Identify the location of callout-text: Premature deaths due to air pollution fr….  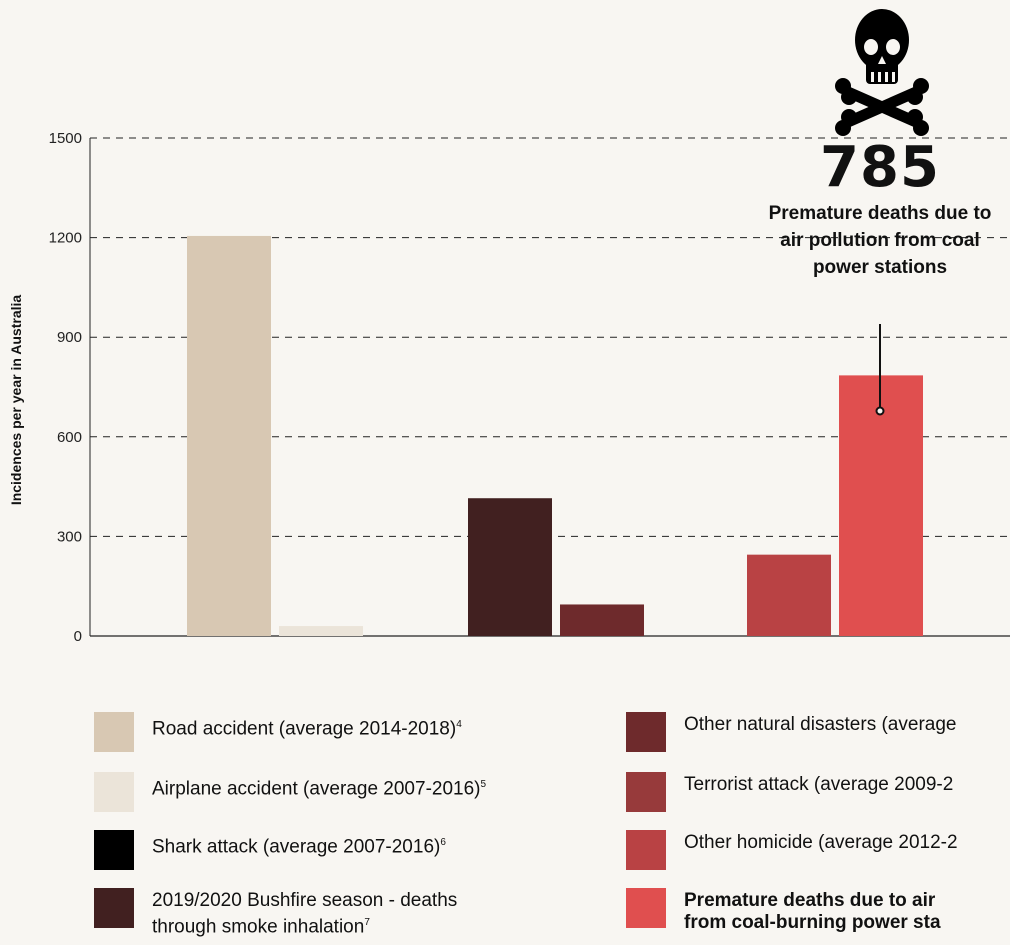
(880, 240).